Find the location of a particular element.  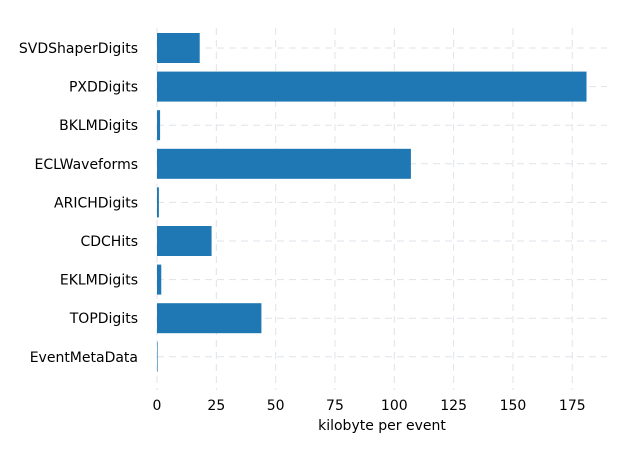

category-label: SVDShaperDigits is located at coordinates (78, 49).